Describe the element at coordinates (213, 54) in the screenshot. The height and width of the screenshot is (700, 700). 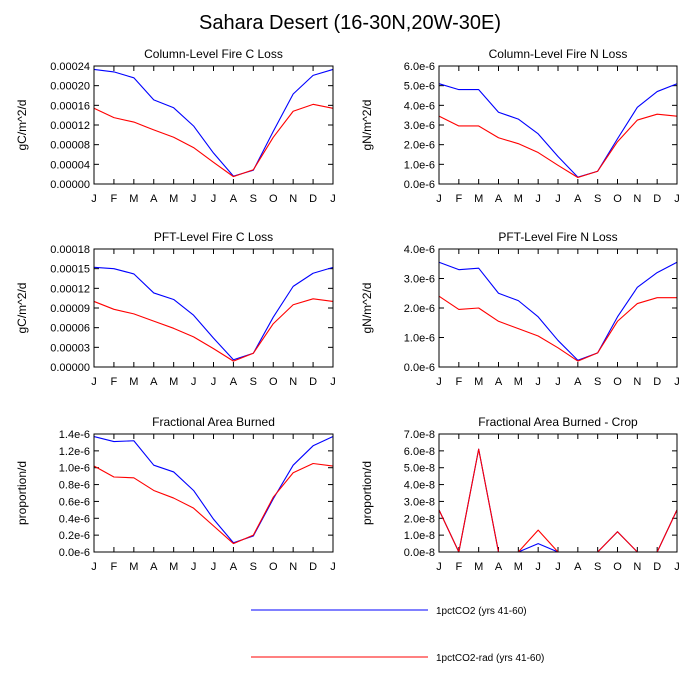
I see `panel-title: Column-Level Fire C Loss` at that location.